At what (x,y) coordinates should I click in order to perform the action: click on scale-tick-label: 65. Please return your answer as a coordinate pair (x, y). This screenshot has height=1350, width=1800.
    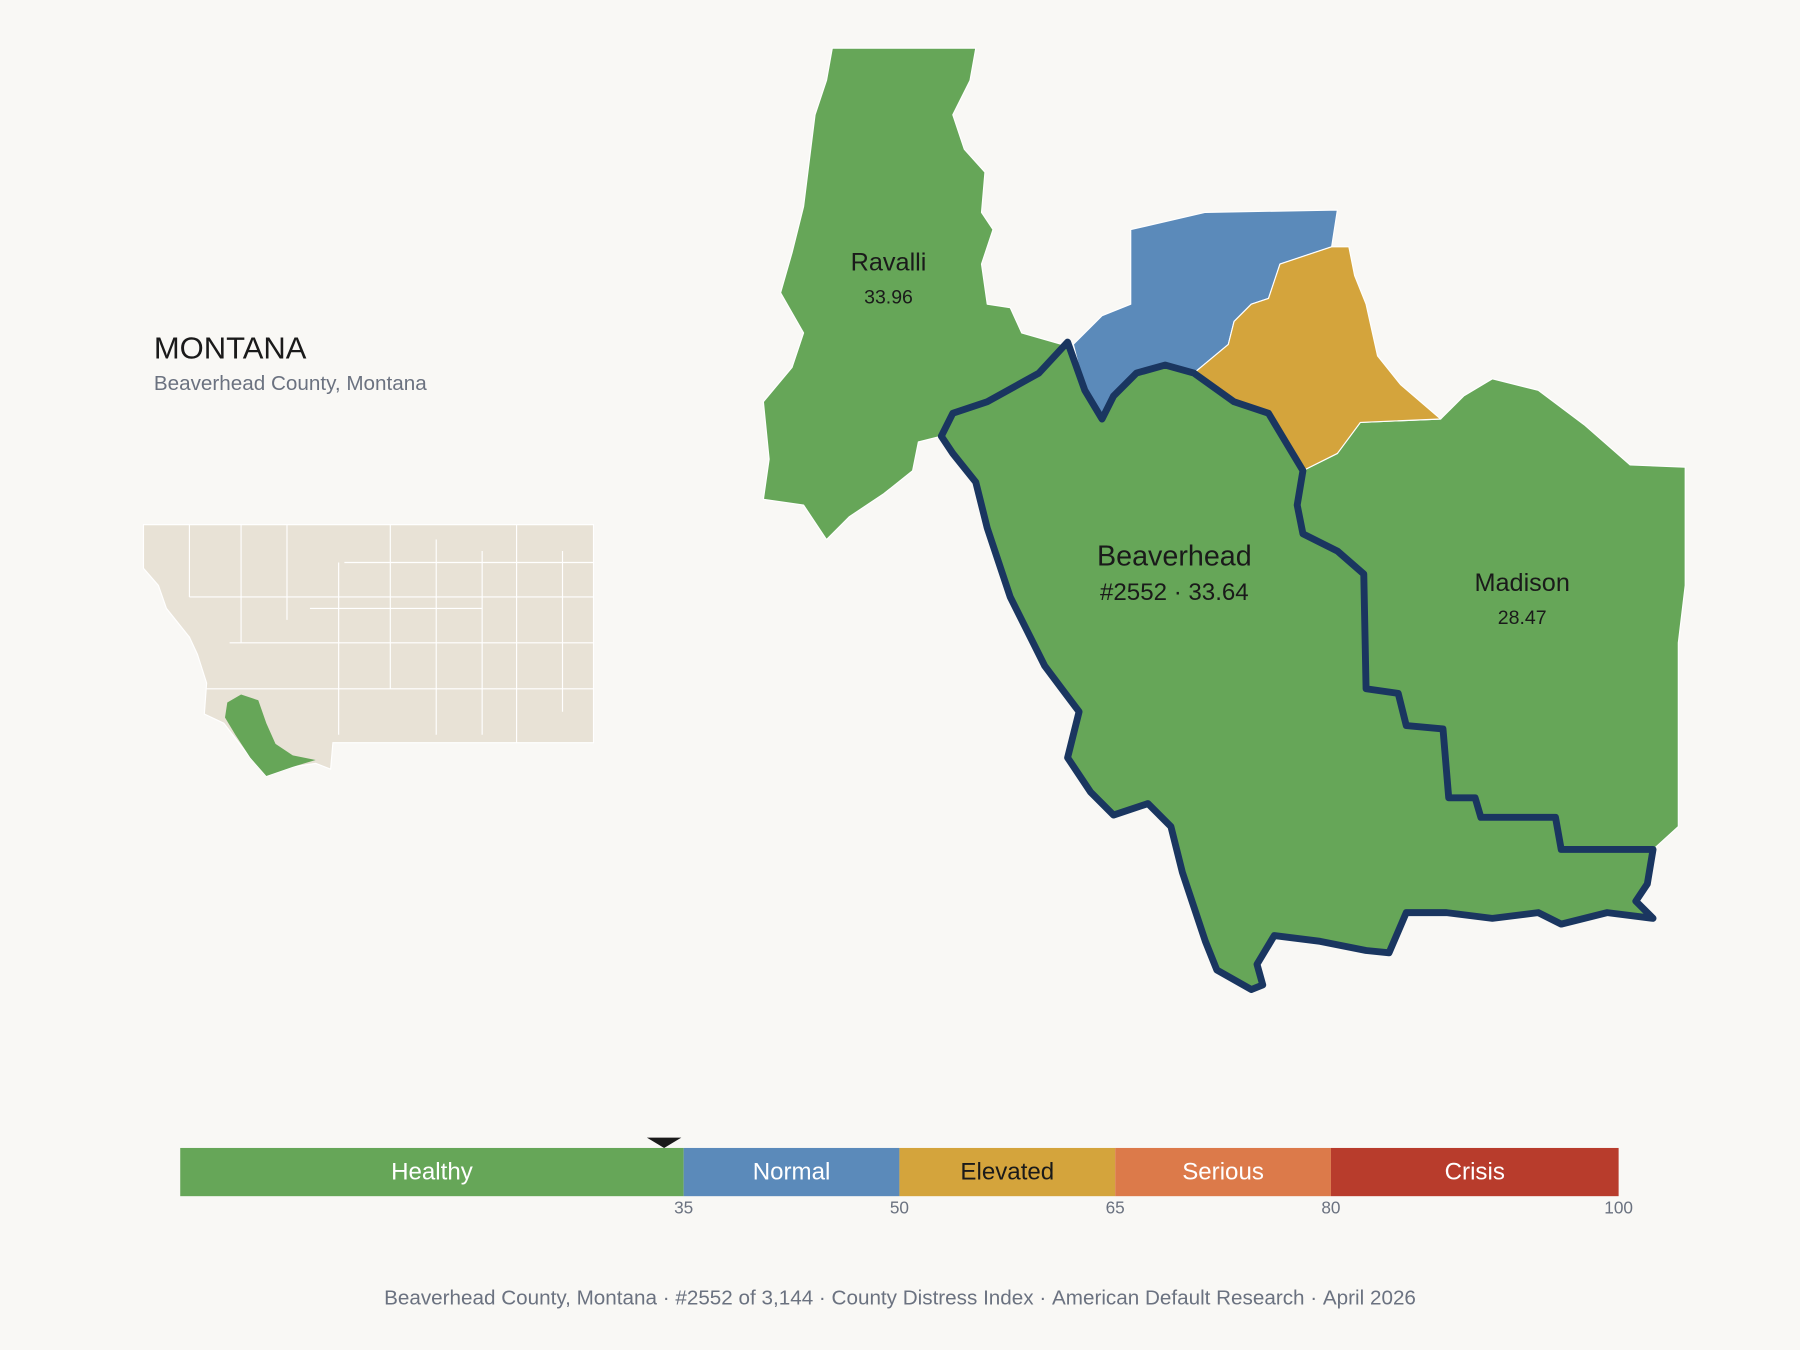
    Looking at the image, I should click on (1115, 1207).